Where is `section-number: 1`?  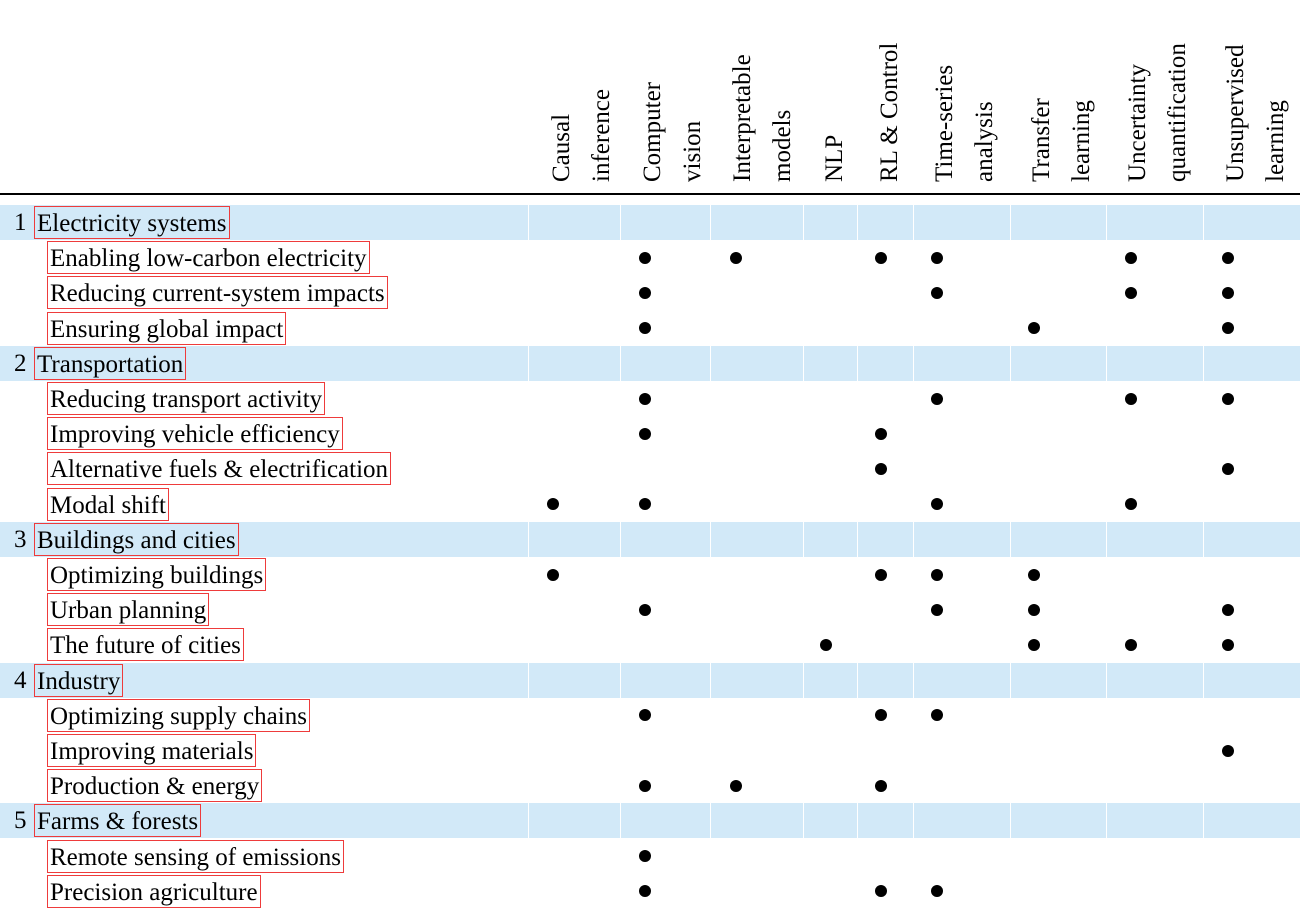
section-number: 1 is located at coordinates (20, 222).